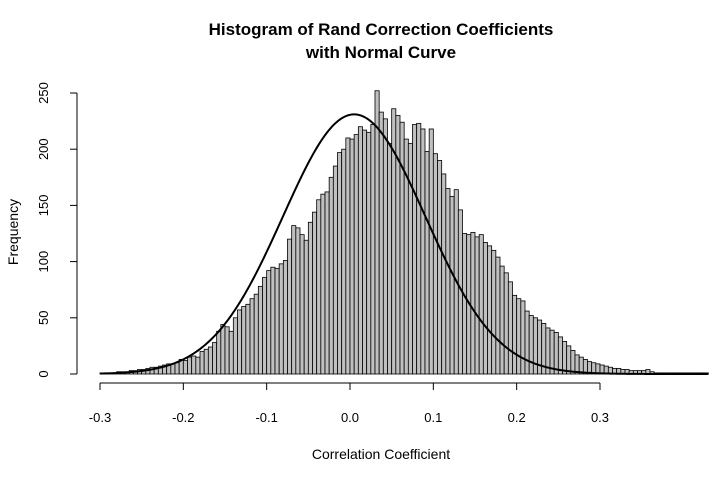 The width and height of the screenshot is (724, 484). What do you see at coordinates (350, 417) in the screenshot?
I see `x-tick-label: 0.0` at bounding box center [350, 417].